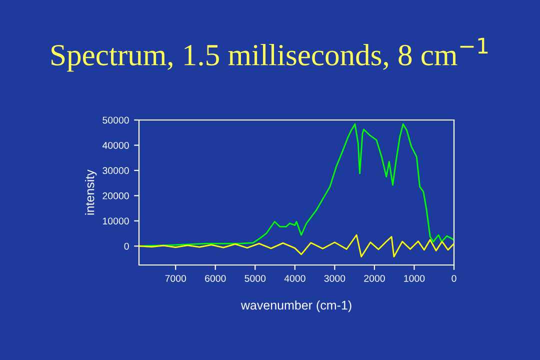 The image size is (540, 360). Describe the element at coordinates (270, 55) in the screenshot. I see `chart-title: Spectrum, 1.5 milliseconds, 8 cm$^{−1}$` at that location.